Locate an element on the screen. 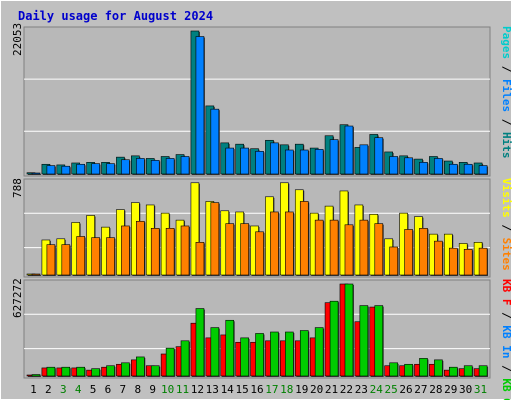 The image size is (512, 400). day-label-4: 4 is located at coordinates (78, 389).